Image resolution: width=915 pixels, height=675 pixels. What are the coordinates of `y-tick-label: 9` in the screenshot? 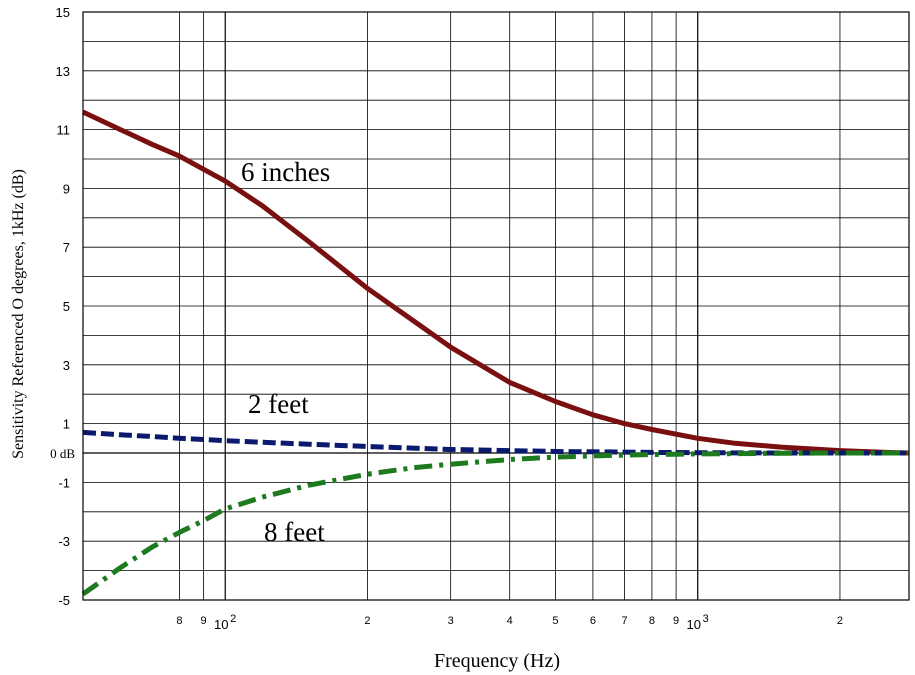 It's located at (66, 188).